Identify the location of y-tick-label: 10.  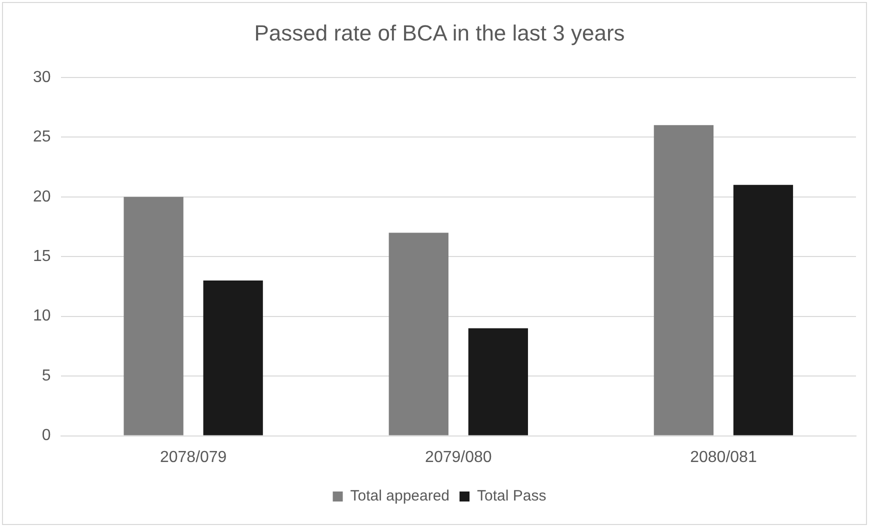
(42, 316).